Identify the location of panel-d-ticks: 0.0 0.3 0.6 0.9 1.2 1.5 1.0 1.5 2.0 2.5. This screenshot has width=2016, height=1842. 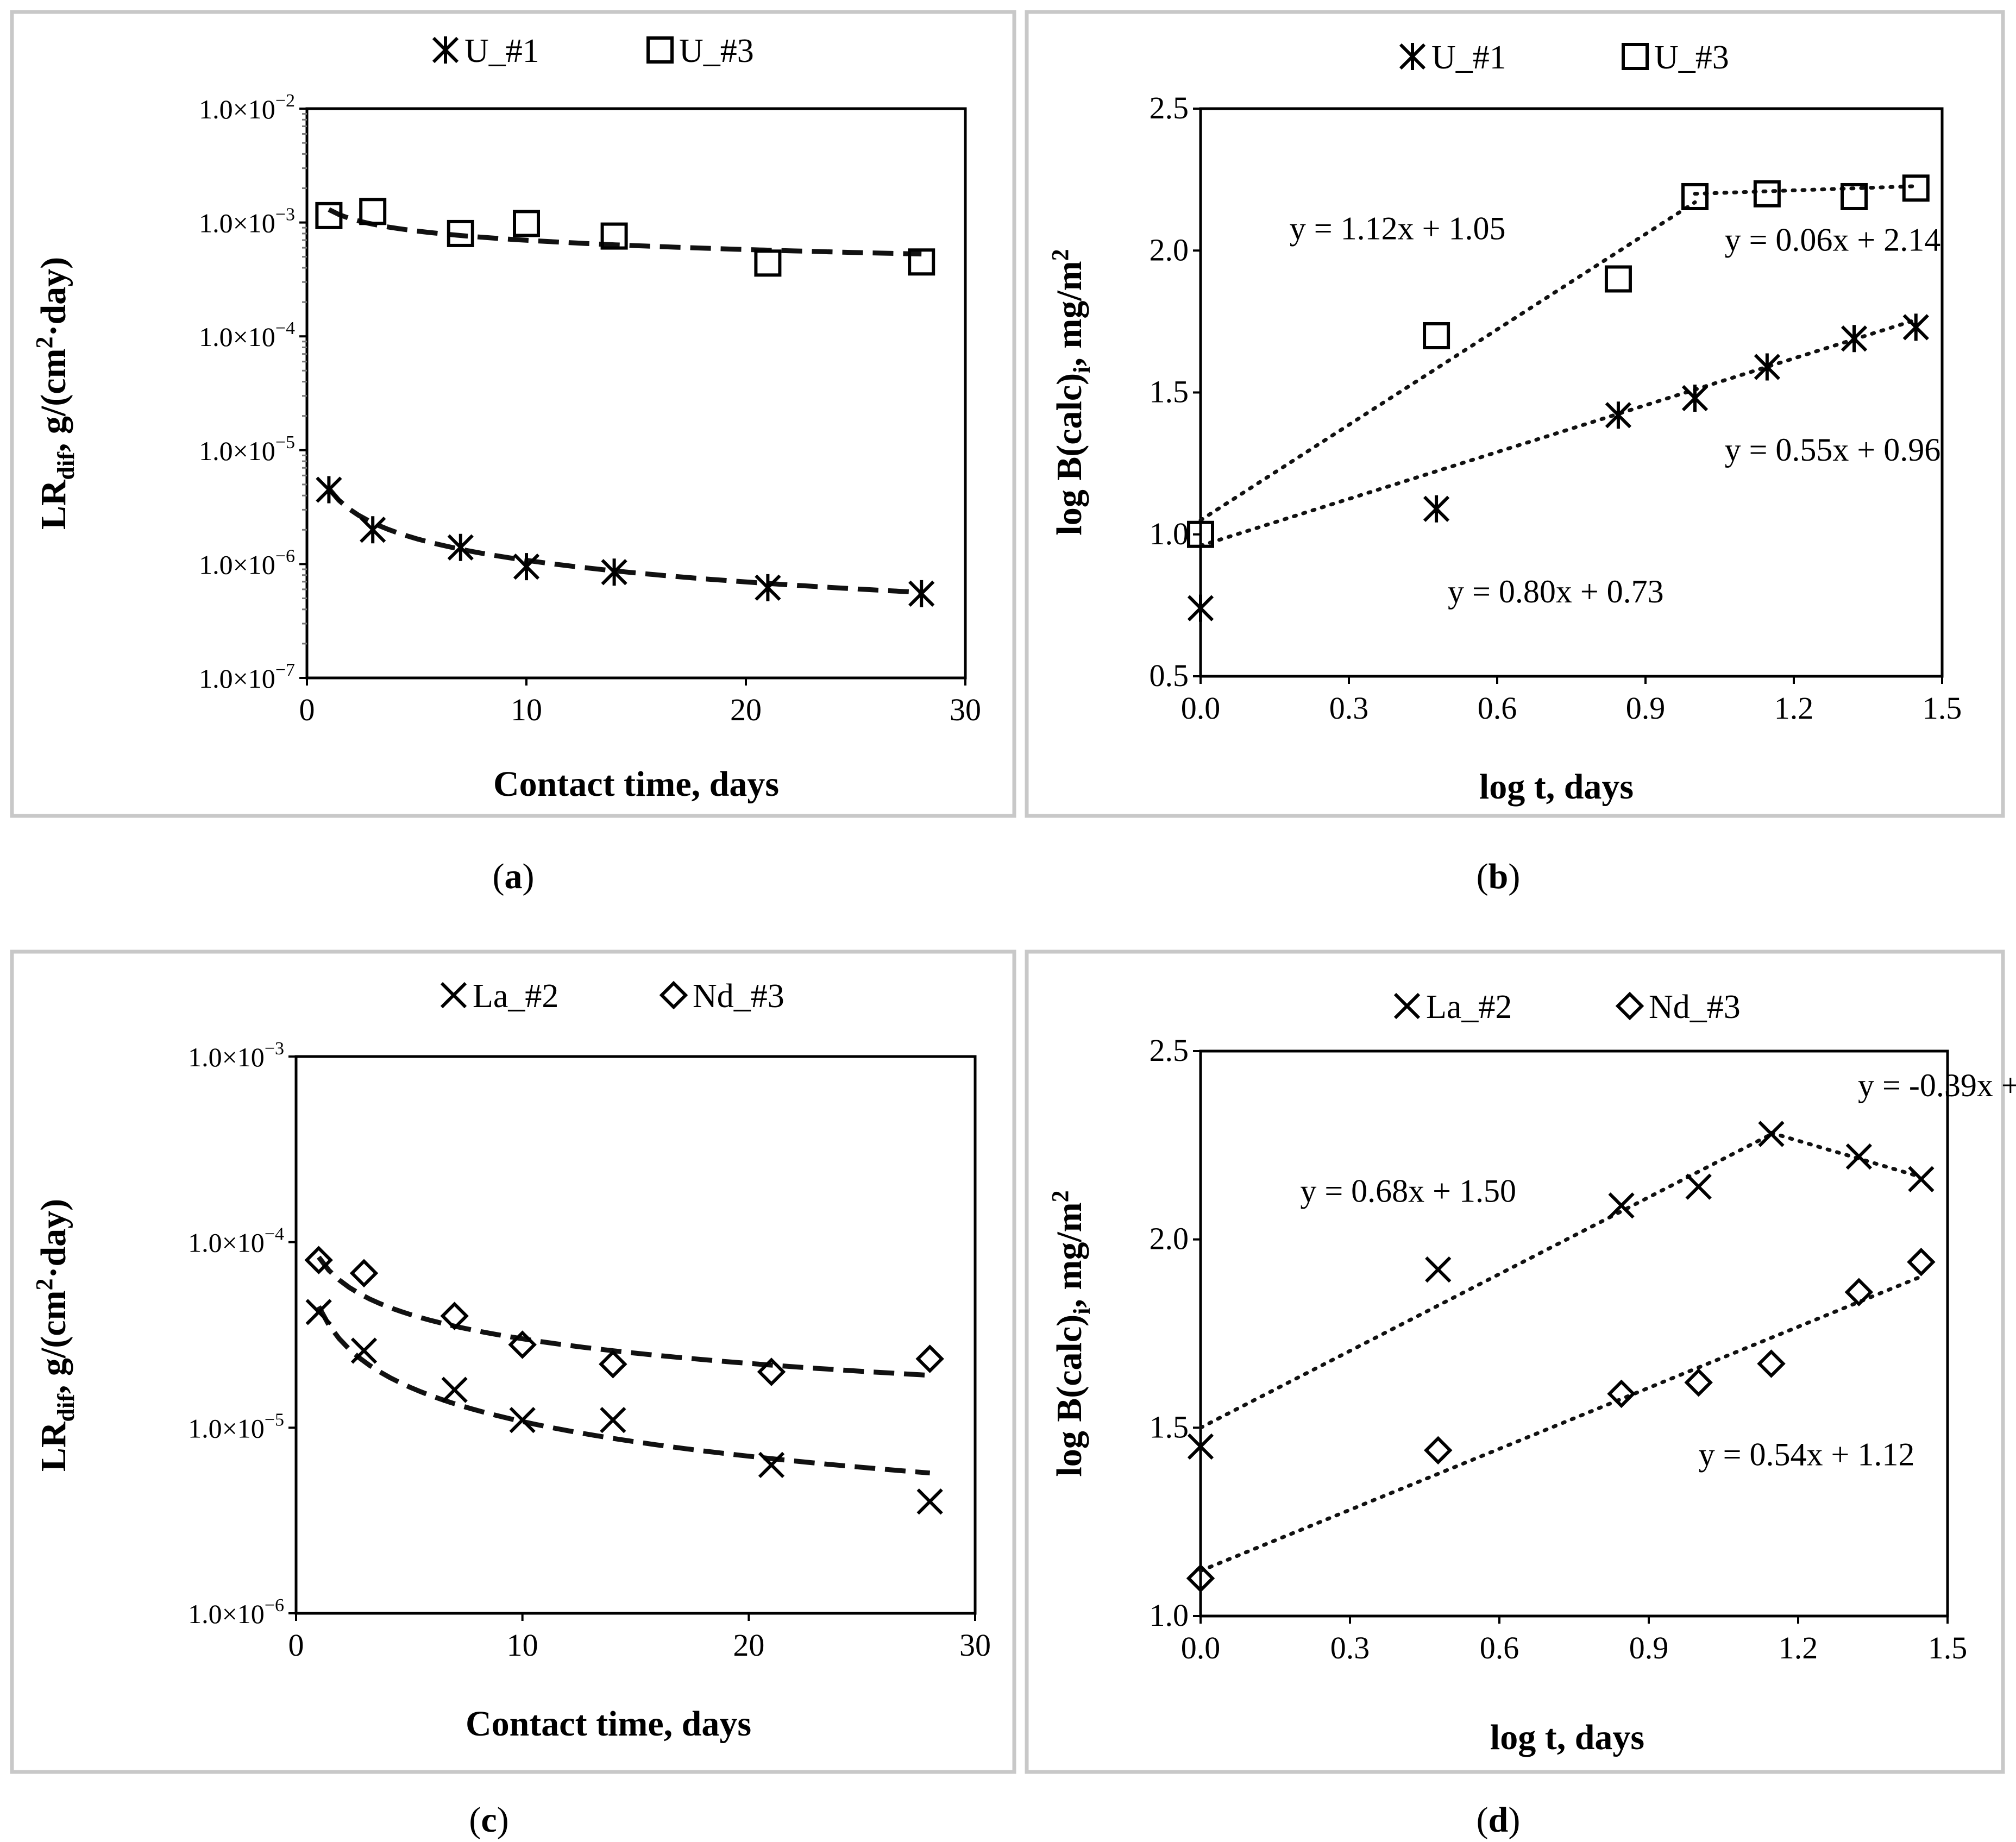
(1559, 1349).